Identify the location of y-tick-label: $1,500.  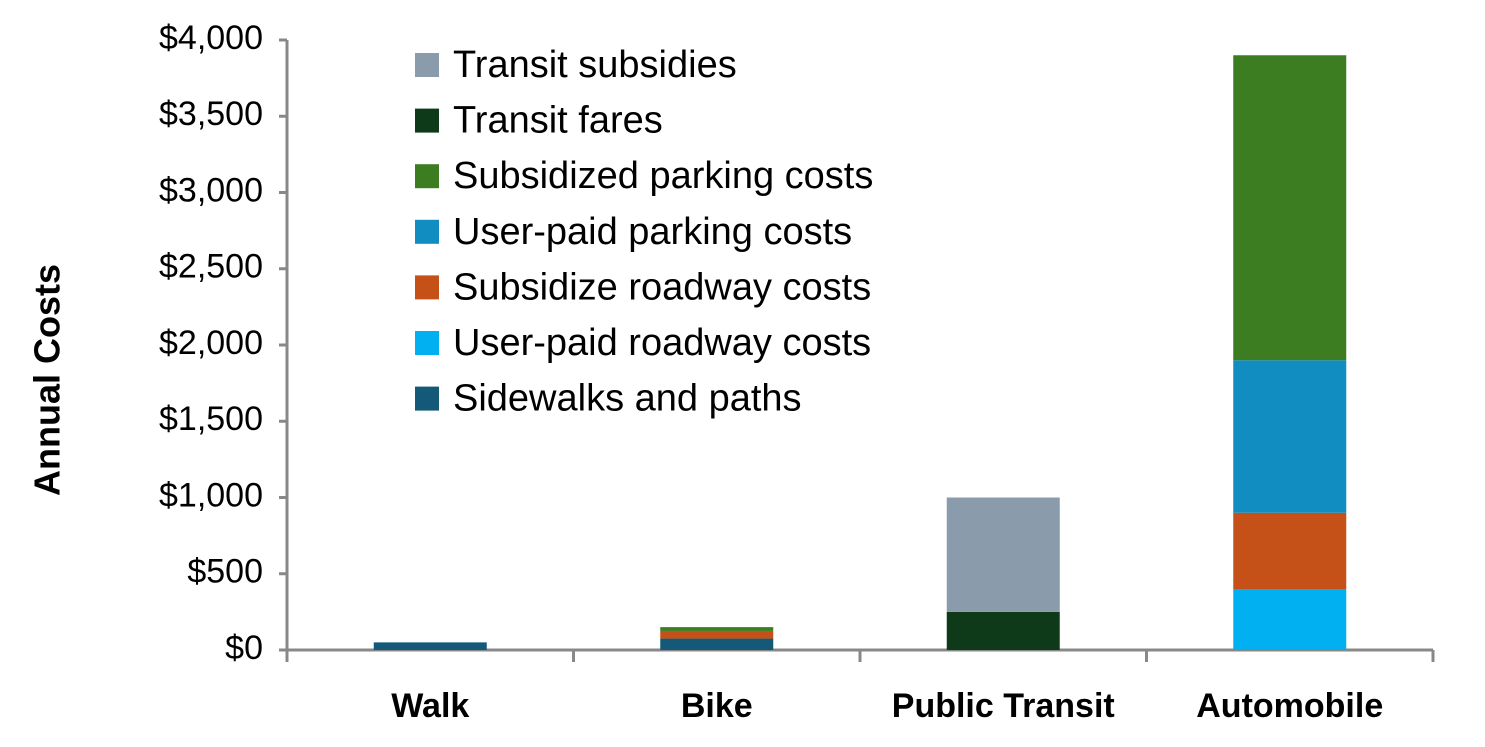
(211, 419).